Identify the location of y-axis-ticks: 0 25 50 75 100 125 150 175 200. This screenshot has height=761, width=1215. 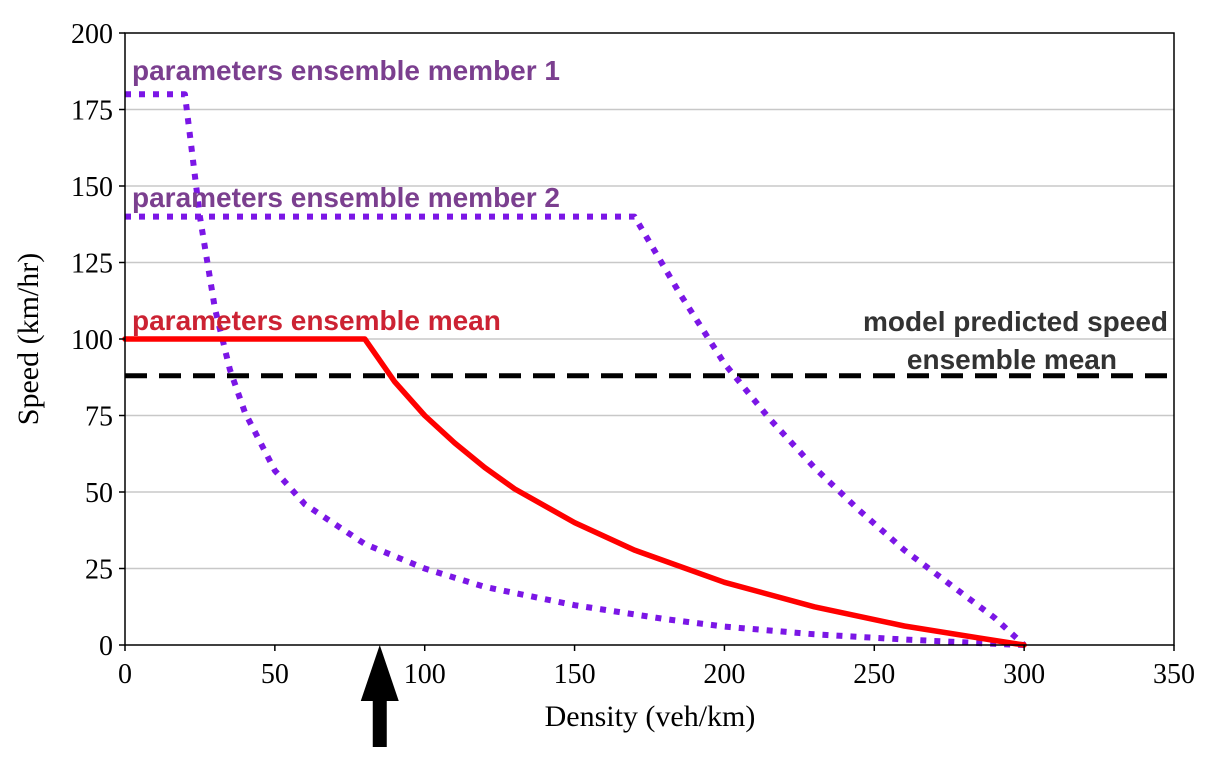
(98, 340).